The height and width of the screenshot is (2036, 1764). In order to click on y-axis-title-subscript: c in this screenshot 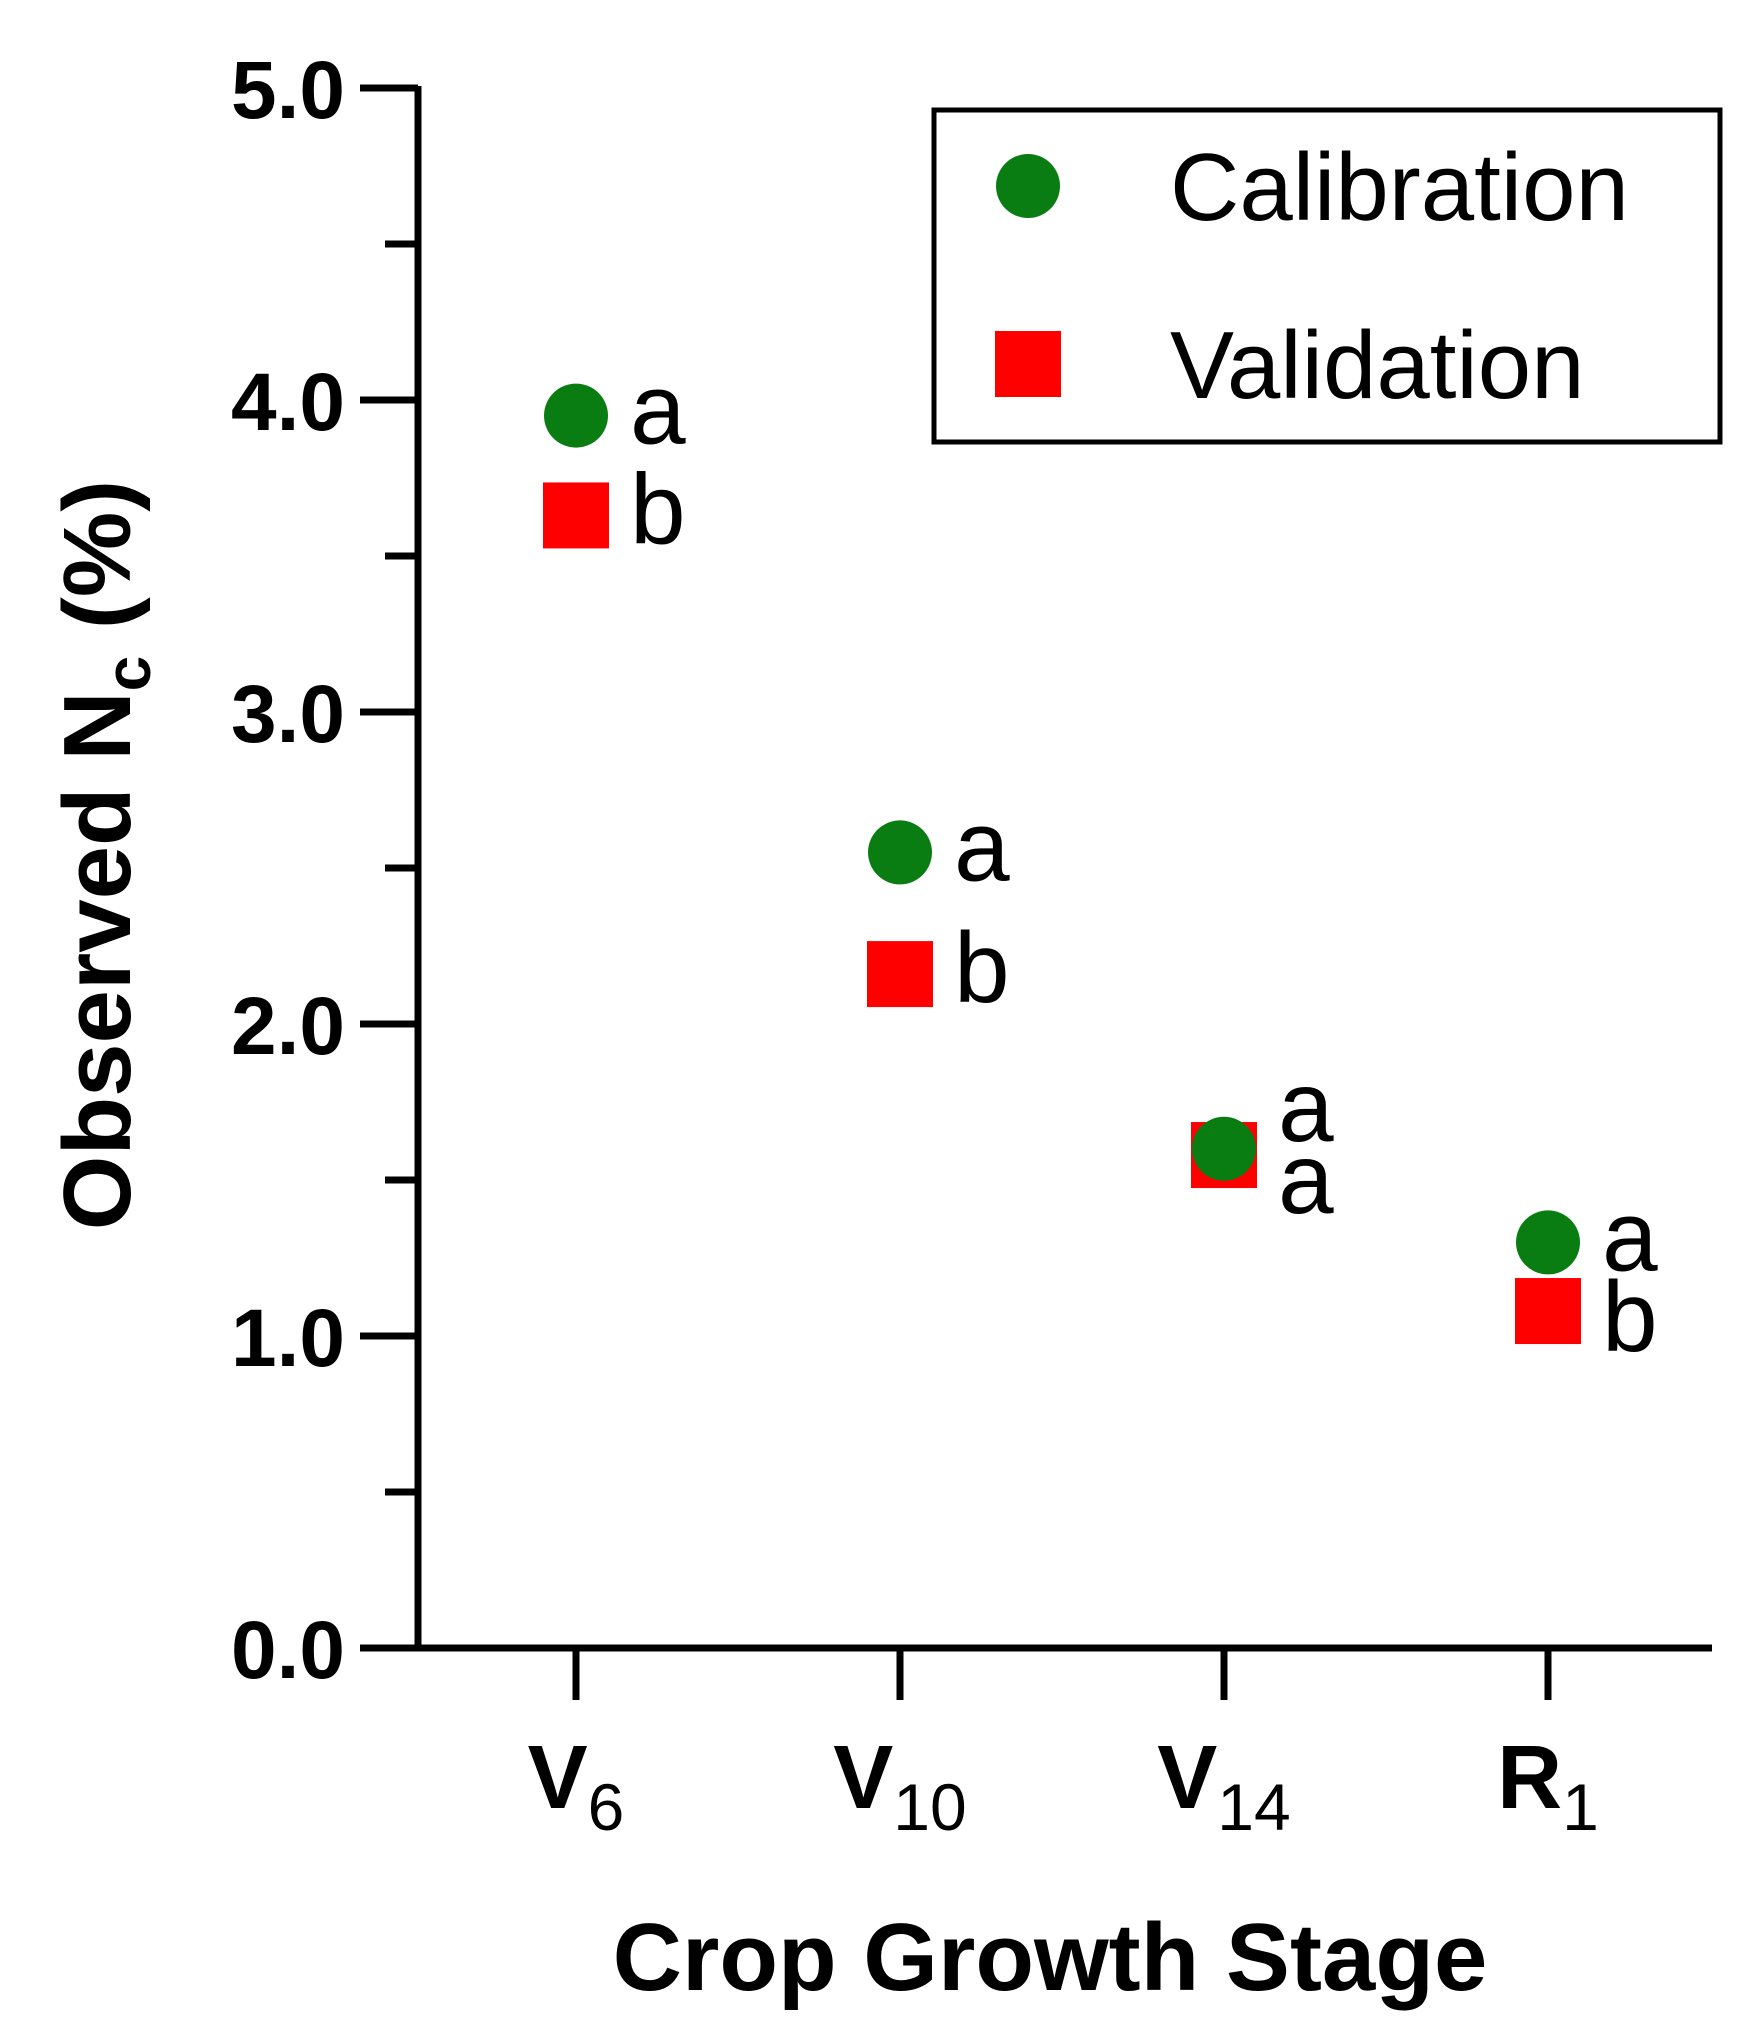, I will do `click(128, 674)`.